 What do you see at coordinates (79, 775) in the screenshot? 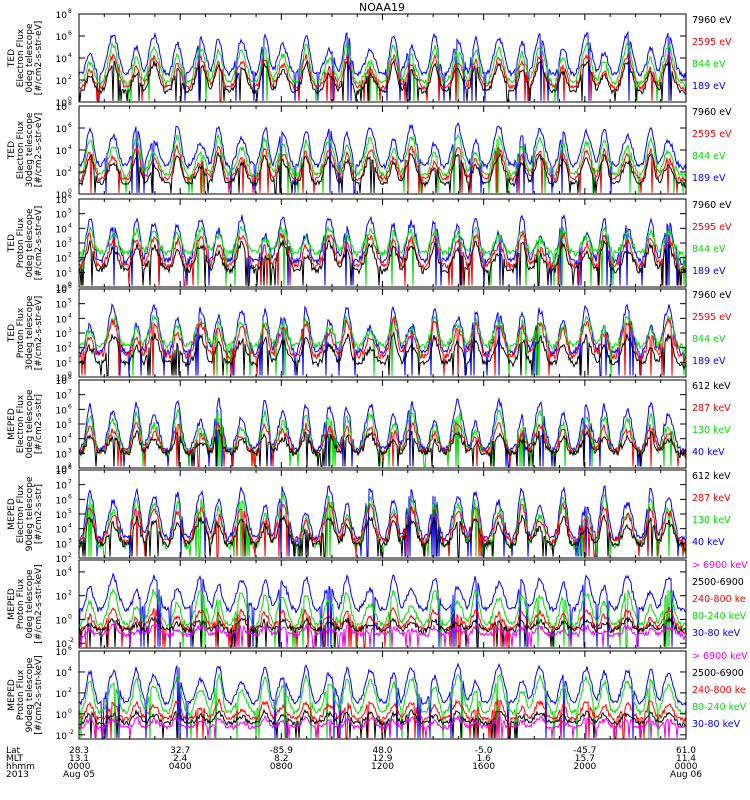
I see `x-tick-date: Aug 05` at bounding box center [79, 775].